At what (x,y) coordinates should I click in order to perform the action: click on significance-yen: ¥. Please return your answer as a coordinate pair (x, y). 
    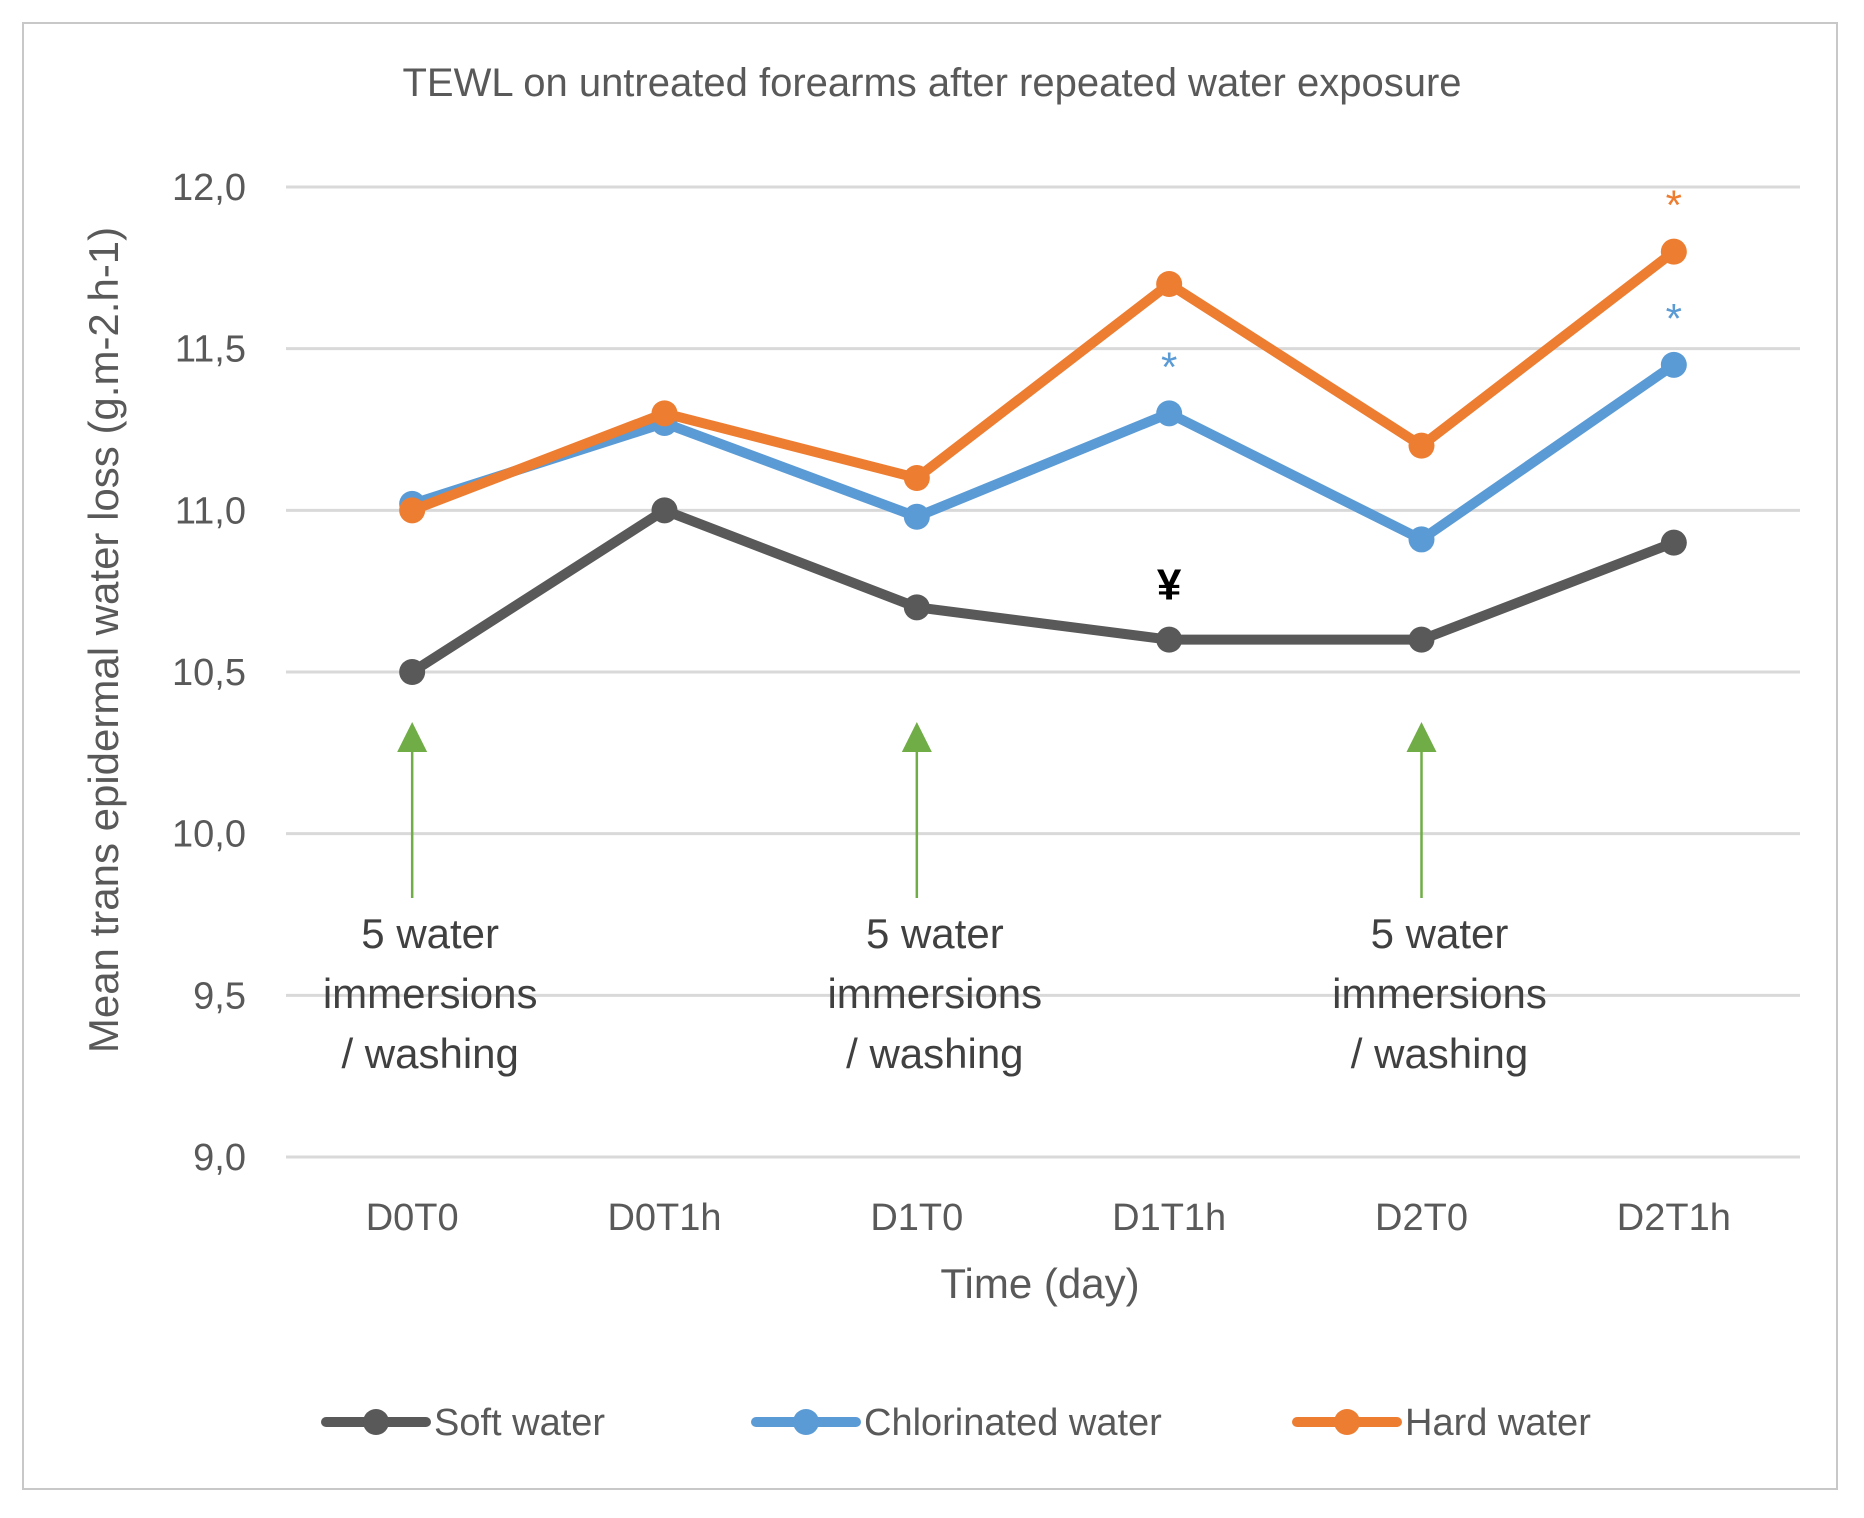
    Looking at the image, I should click on (1169, 585).